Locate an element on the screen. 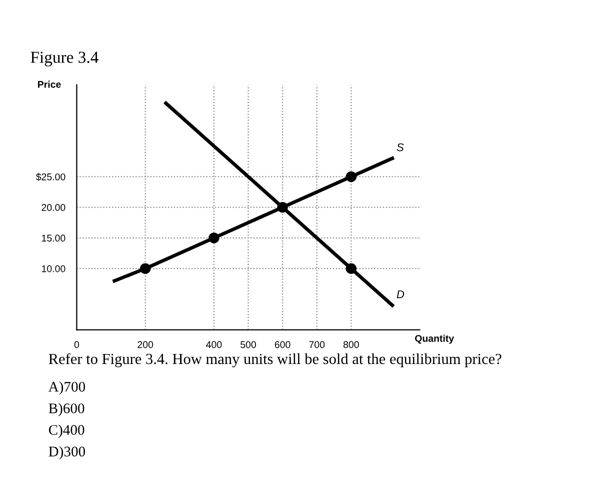 Image resolution: width=604 pixels, height=502 pixels. series-label: D is located at coordinates (400, 294).